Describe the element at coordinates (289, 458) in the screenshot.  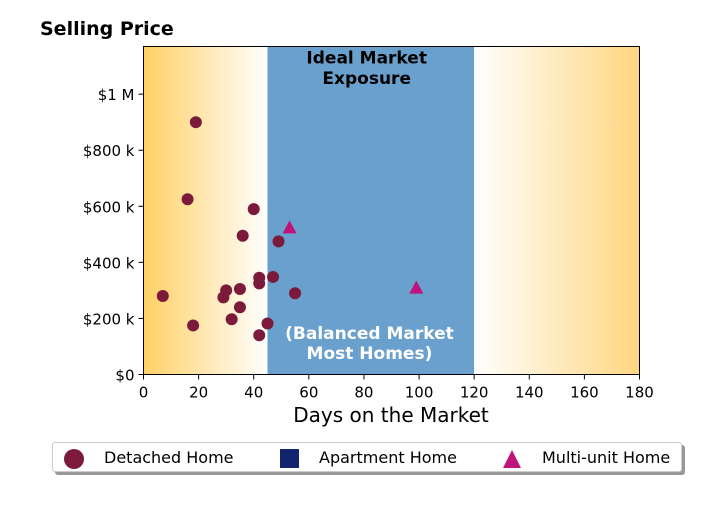
I see `square-icon` at that location.